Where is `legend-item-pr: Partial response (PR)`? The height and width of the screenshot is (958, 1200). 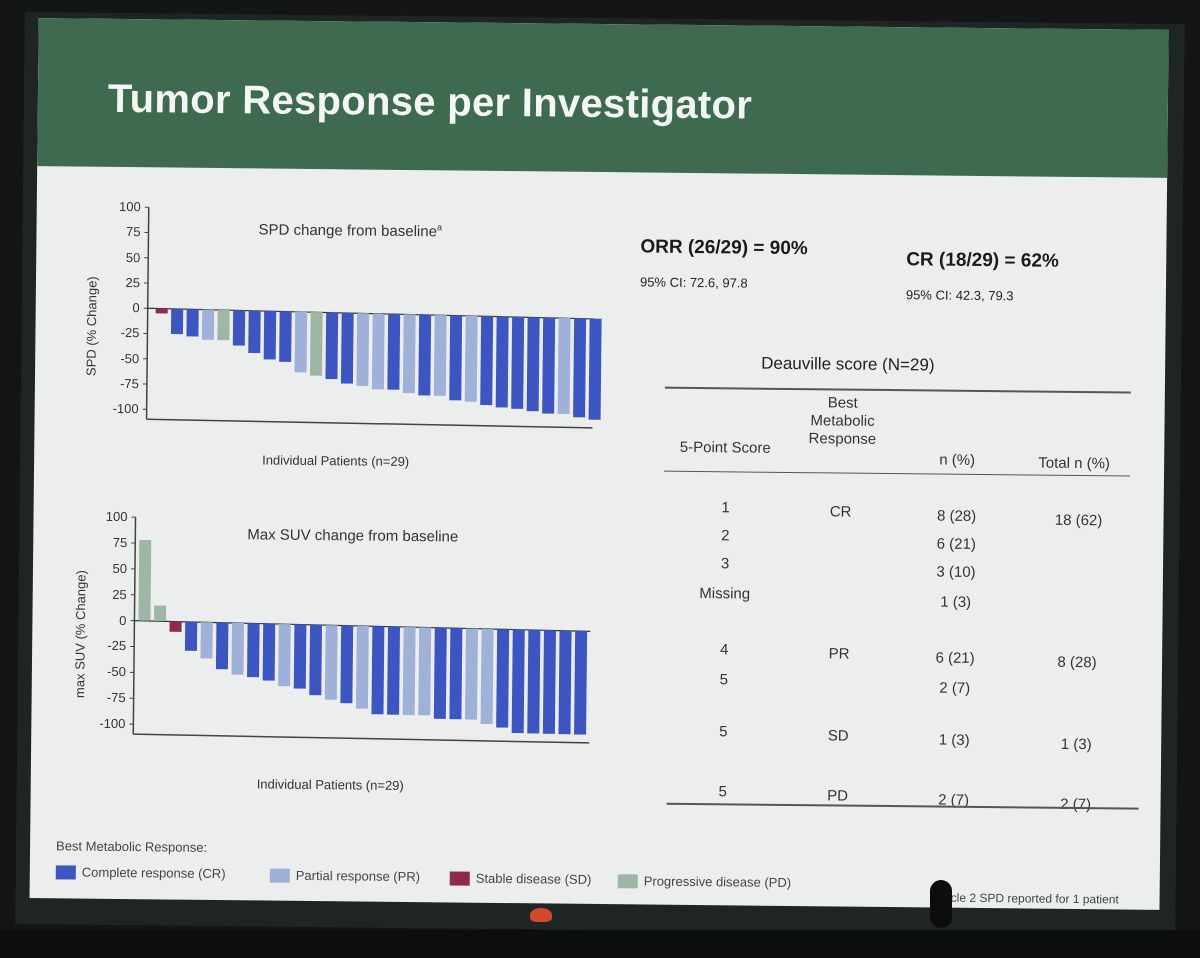 legend-item-pr: Partial response (PR) is located at coordinates (345, 876).